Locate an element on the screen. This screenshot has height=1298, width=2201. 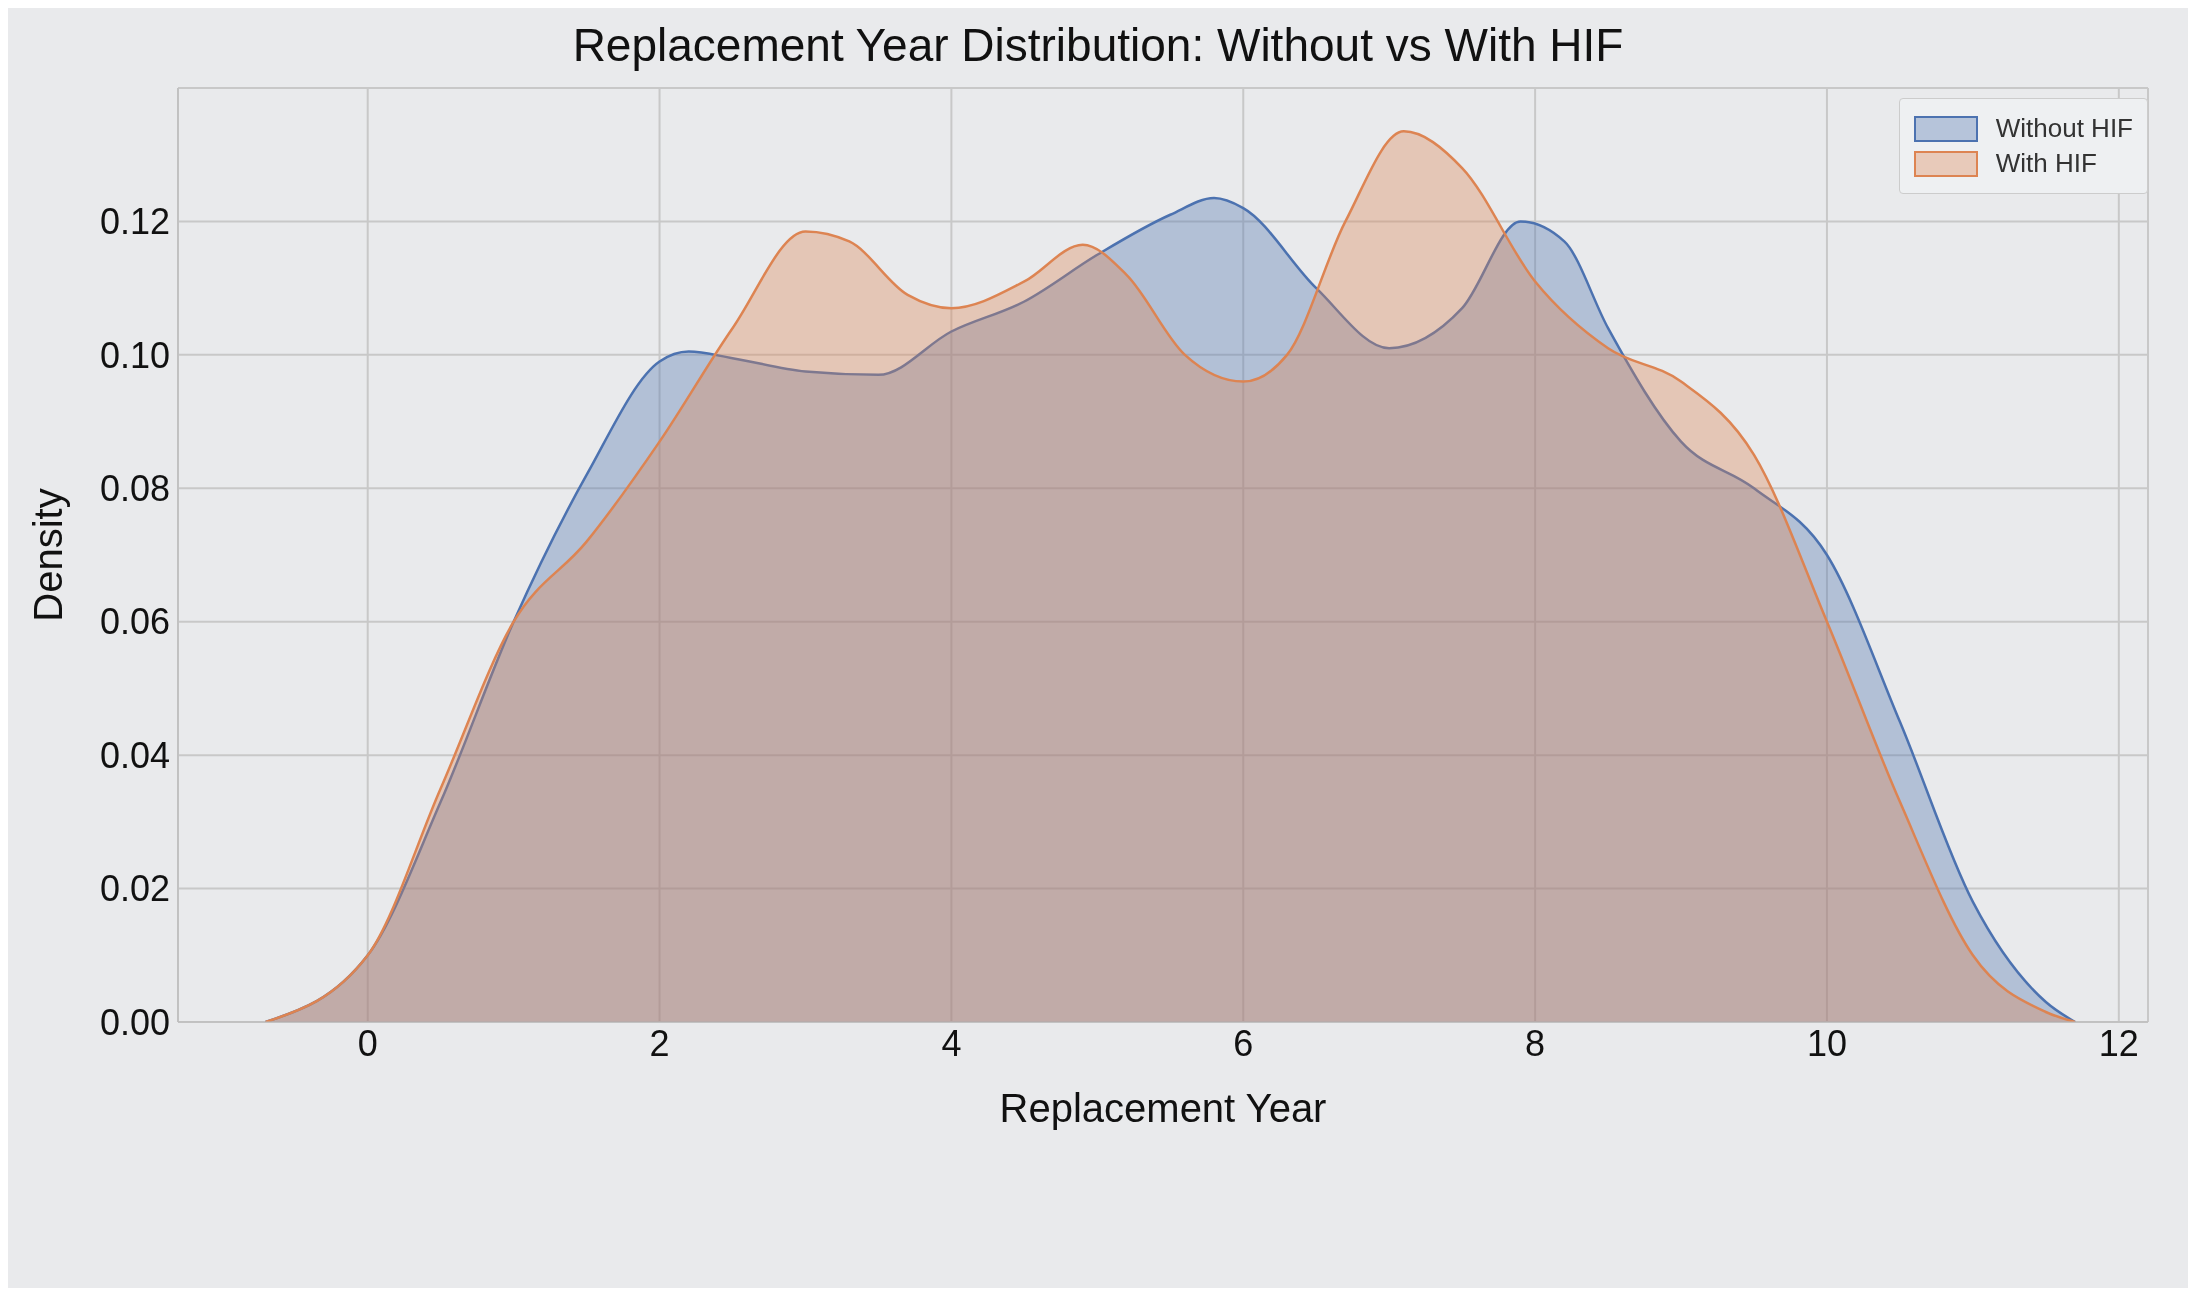
y-tick-label: 0.08 is located at coordinates (134, 489).